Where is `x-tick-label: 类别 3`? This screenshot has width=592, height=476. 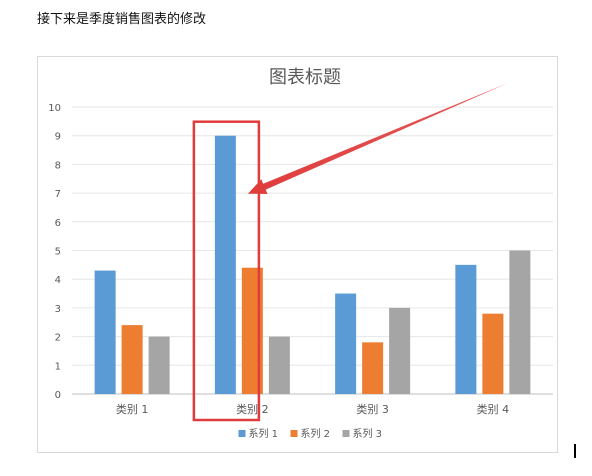 x-tick-label: 类别 3 is located at coordinates (372, 409).